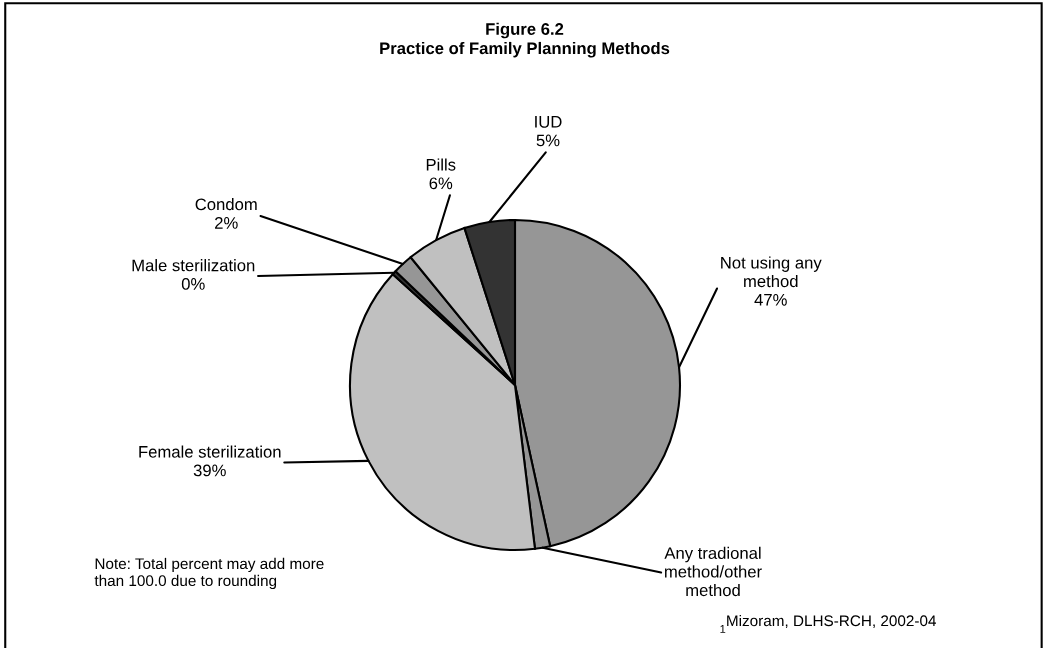  Describe the element at coordinates (209, 470) in the screenshot. I see `data-label: 39%` at that location.